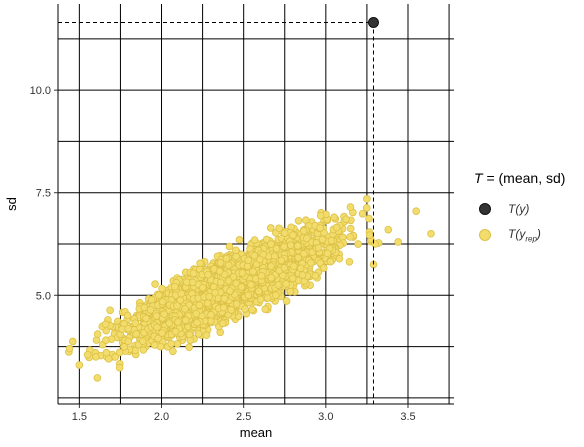 Image resolution: width=584 pixels, height=447 pixels. Describe the element at coordinates (485, 209) in the screenshot. I see `legend-key-observed` at that location.